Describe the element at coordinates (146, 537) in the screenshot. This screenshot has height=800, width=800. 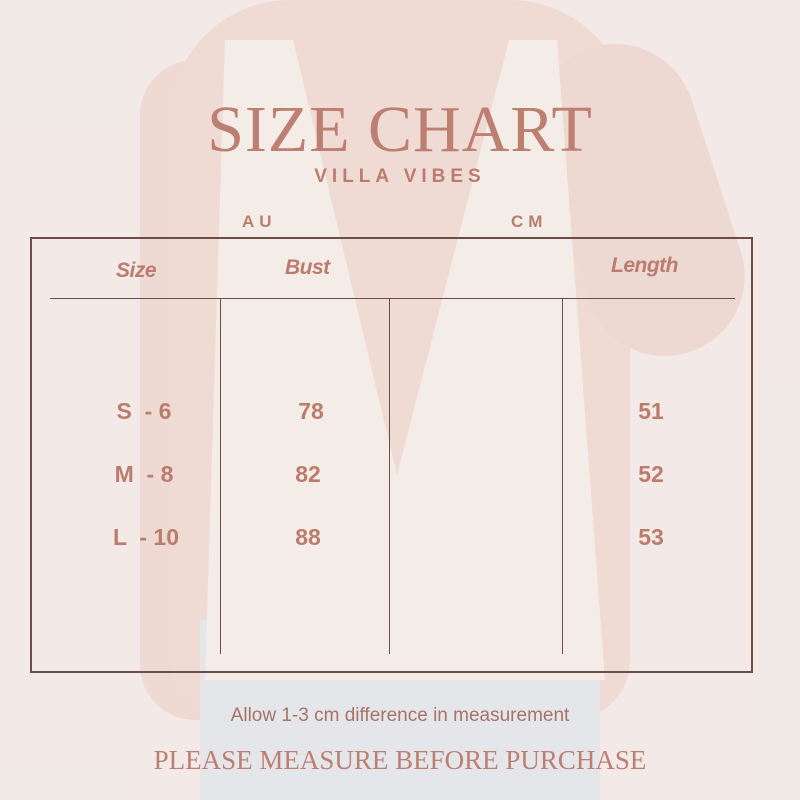
I see `row-size: L - 10` at that location.